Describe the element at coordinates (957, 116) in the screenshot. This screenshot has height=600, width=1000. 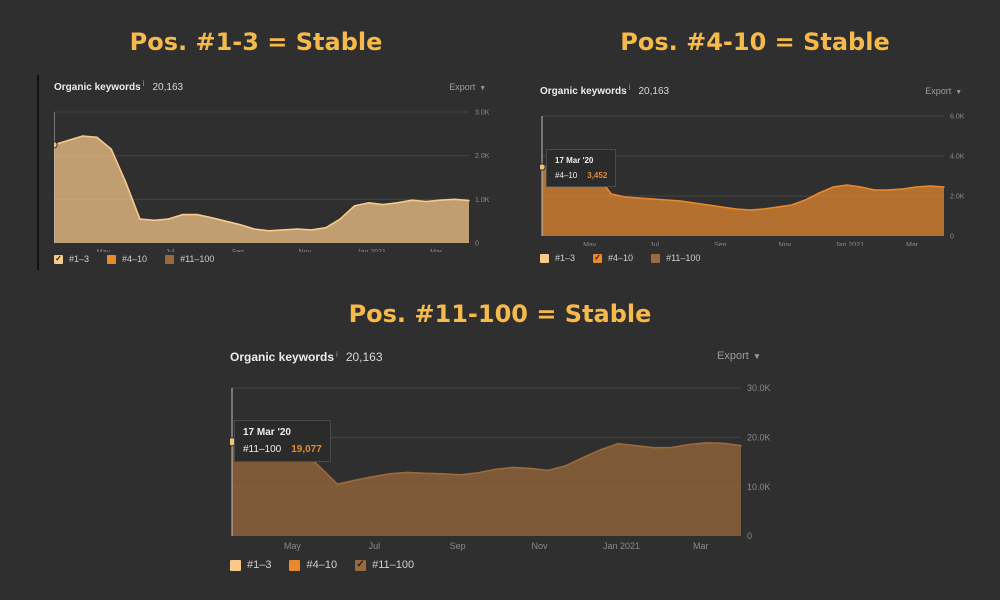
I see `y-tick-label: 6.0K` at that location.